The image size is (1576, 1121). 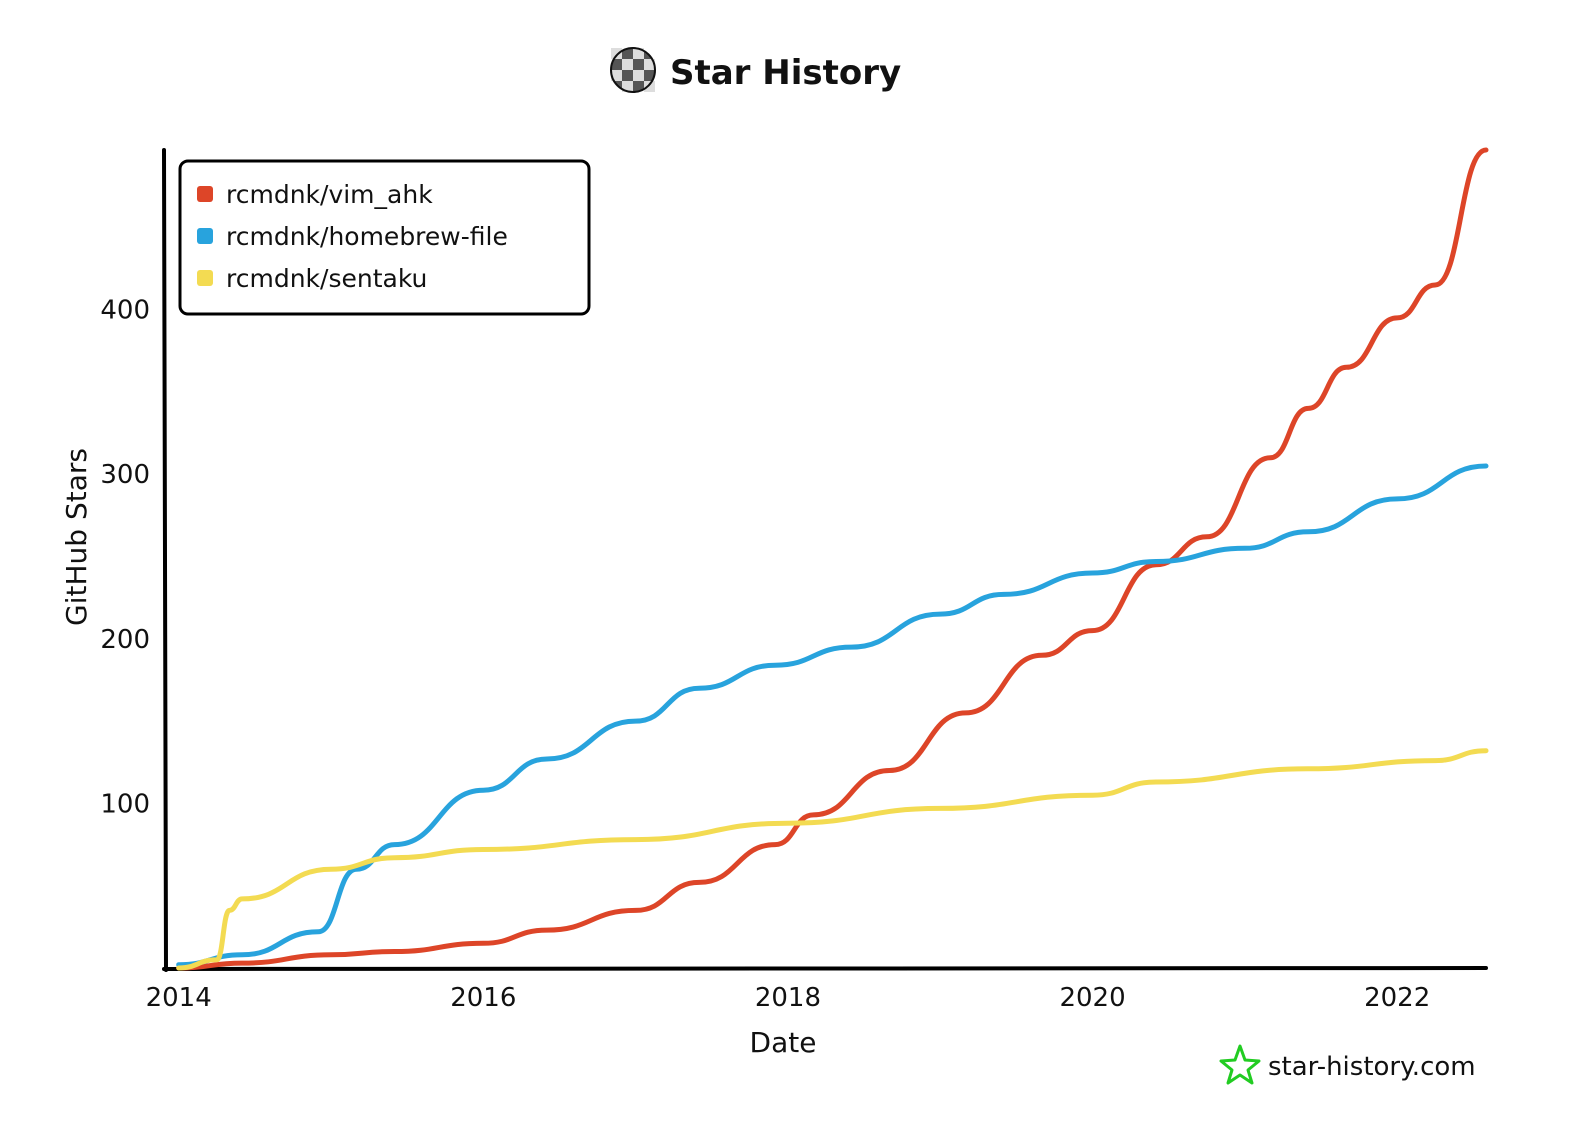 What do you see at coordinates (367, 236) in the screenshot?
I see `legend-label: rcmdnk/homebrew-file` at bounding box center [367, 236].